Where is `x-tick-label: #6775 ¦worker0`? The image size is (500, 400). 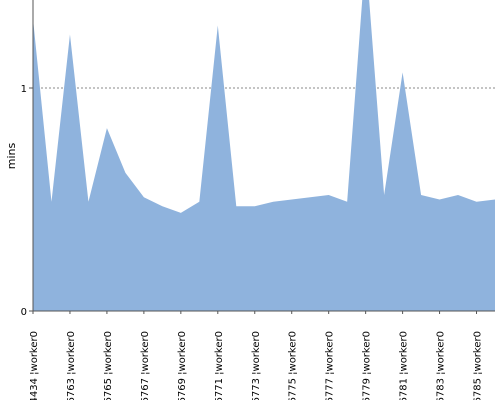 x-tick-label: #6775 ¦worker0 is located at coordinates (293, 365).